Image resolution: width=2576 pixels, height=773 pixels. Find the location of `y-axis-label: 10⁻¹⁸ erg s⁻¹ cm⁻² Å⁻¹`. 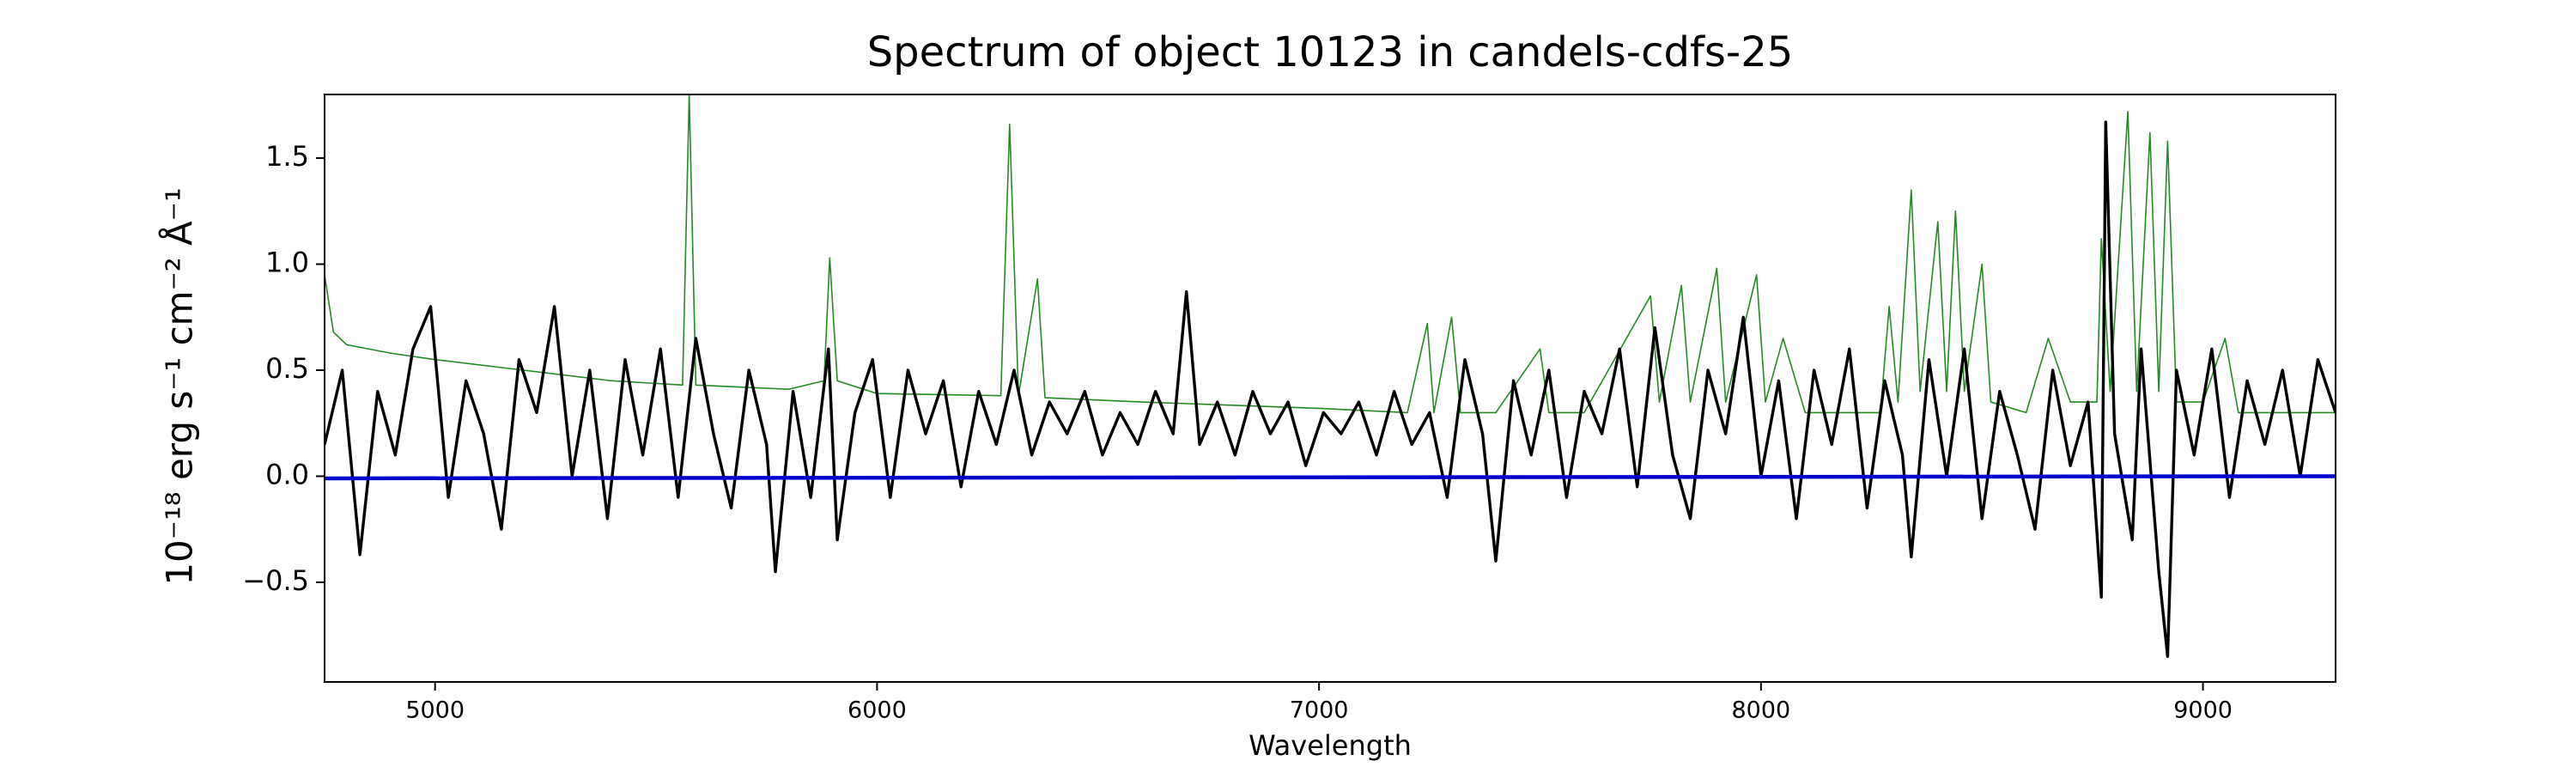

y-axis-label: 10⁻¹⁸ erg s⁻¹ cm⁻² Å⁻¹ is located at coordinates (180, 386).